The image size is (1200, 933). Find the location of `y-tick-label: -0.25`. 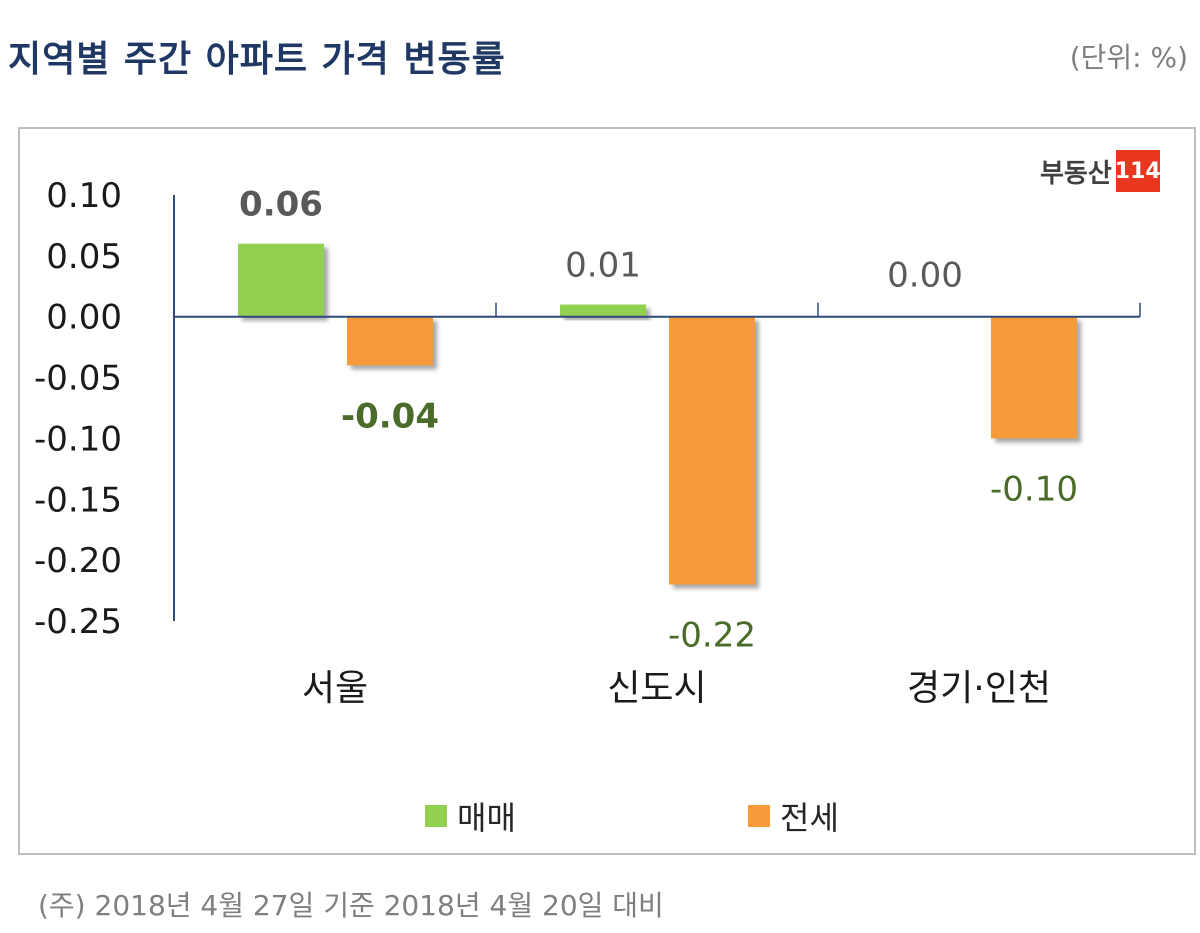

y-tick-label: -0.25 is located at coordinates (78, 622).